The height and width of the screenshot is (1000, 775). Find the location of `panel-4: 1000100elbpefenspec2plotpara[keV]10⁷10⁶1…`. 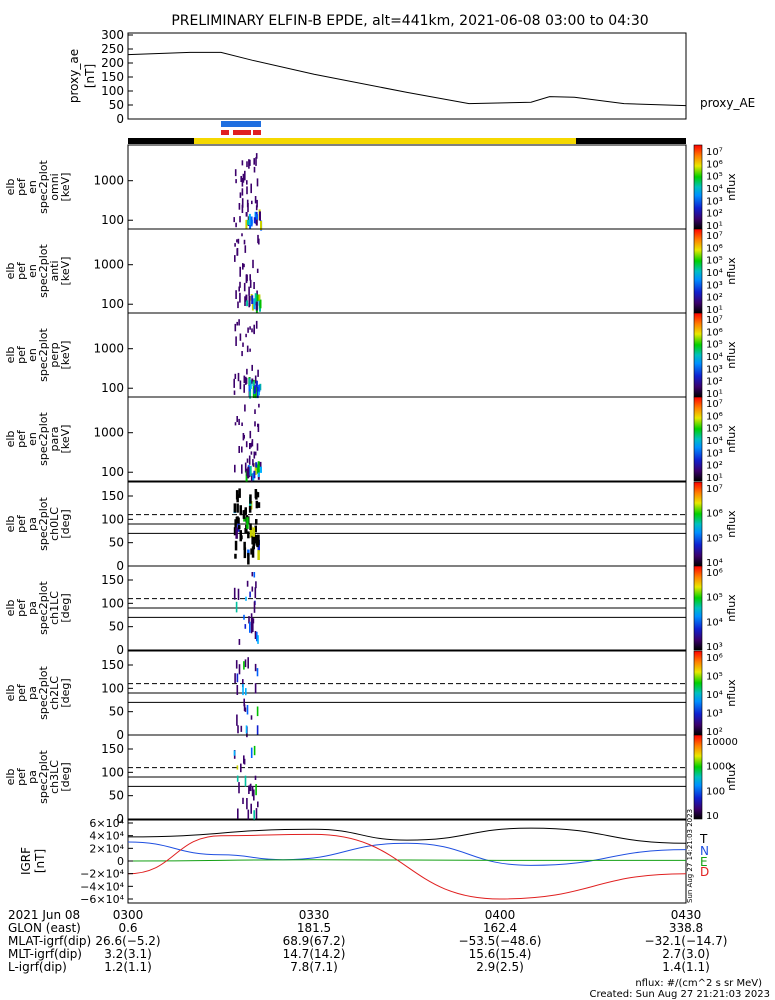

panel-4: 1000100elbpefenspec2plotpara[keV]10⁷10⁶1… is located at coordinates (371, 440).